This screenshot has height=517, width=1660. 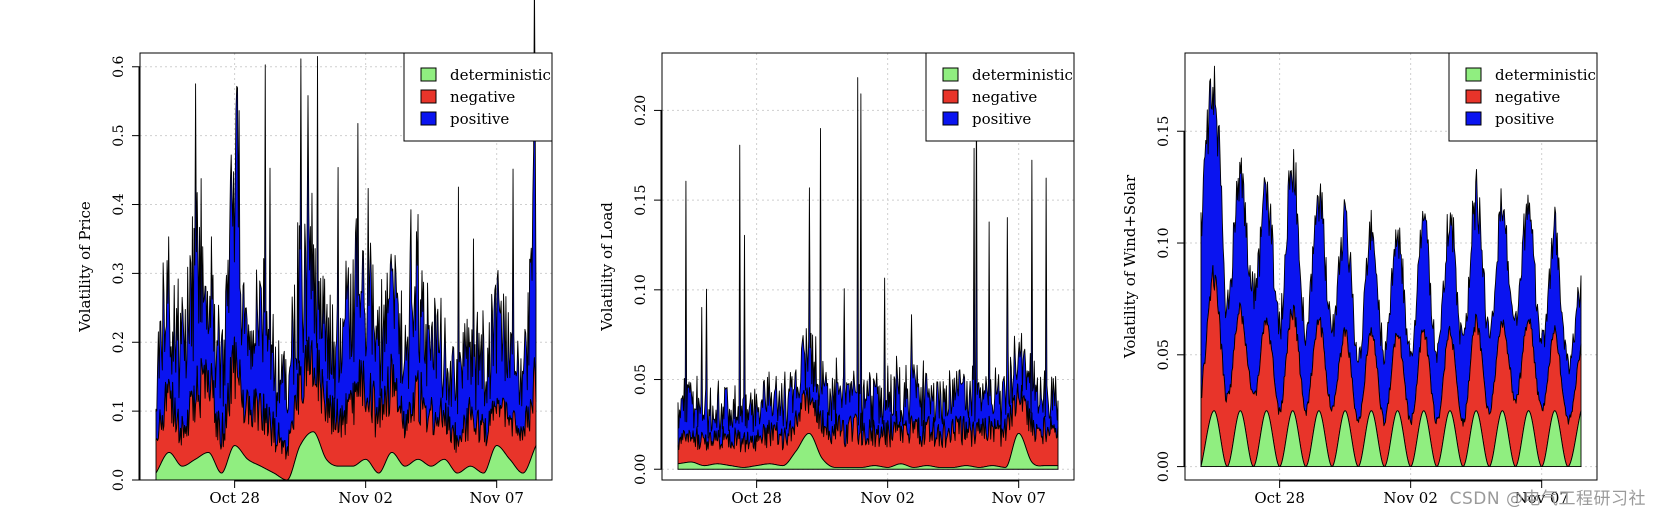 I want to click on y-axis-title: Volatility of Price, so click(x=85, y=267).